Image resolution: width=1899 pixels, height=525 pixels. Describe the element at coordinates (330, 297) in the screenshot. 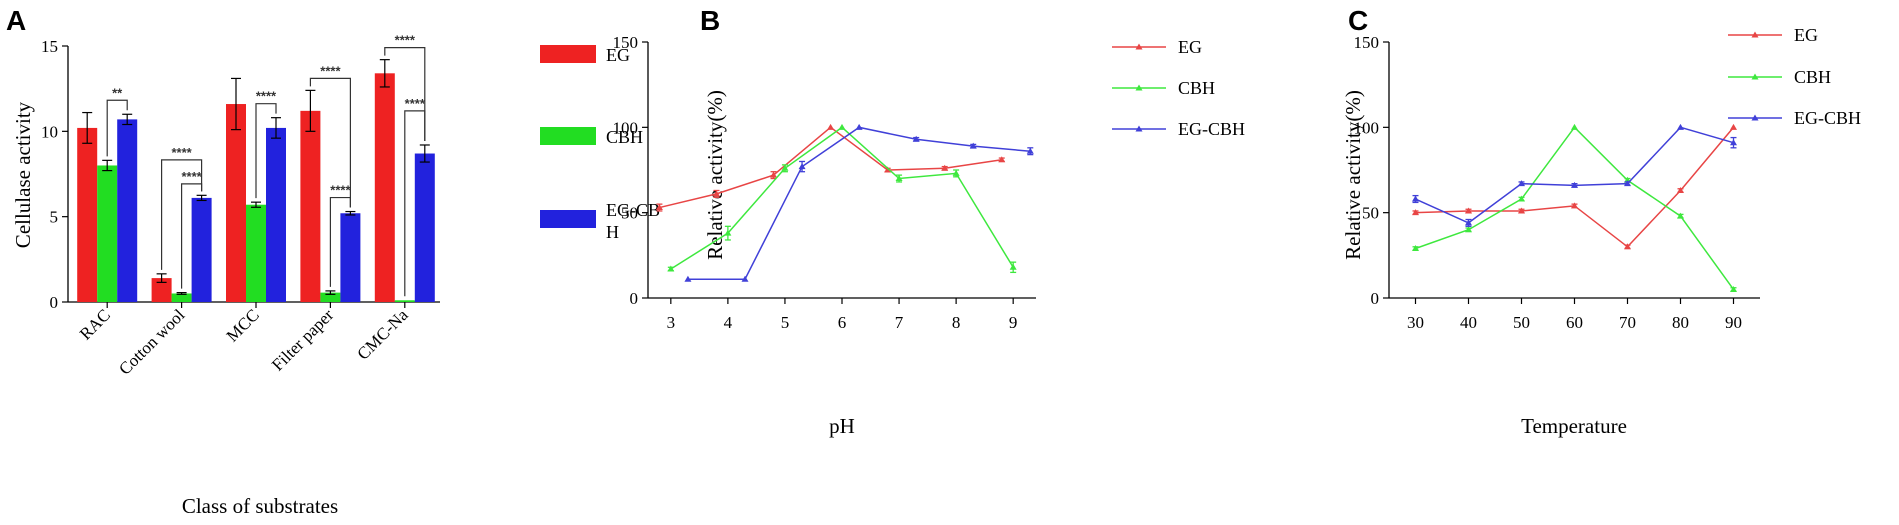

I see `bar-cbh-filter-paper` at that location.